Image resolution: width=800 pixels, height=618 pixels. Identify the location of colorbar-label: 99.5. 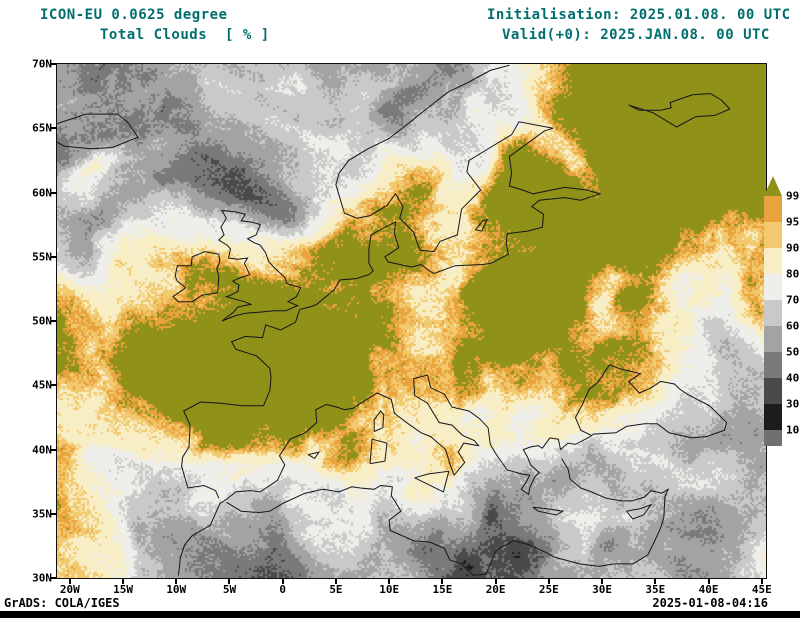
(793, 196).